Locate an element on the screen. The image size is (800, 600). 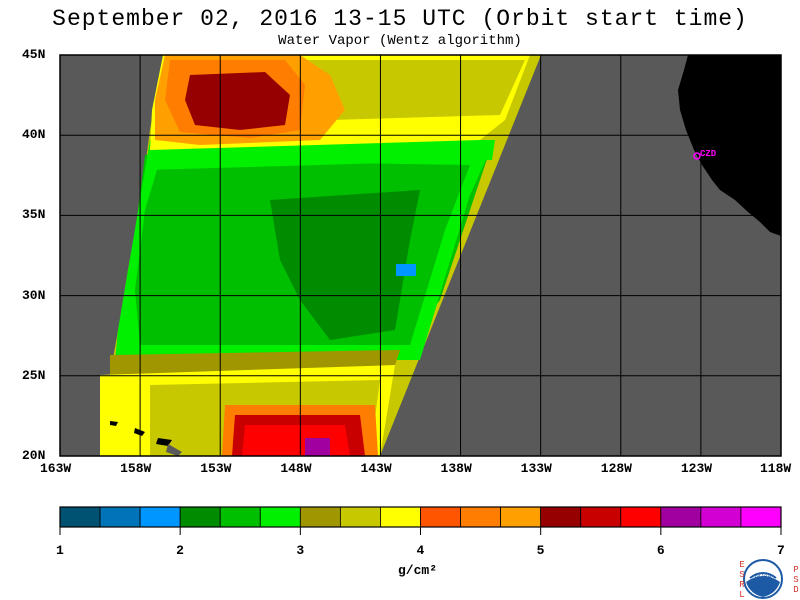
swath-blue-patch is located at coordinates (406, 270).